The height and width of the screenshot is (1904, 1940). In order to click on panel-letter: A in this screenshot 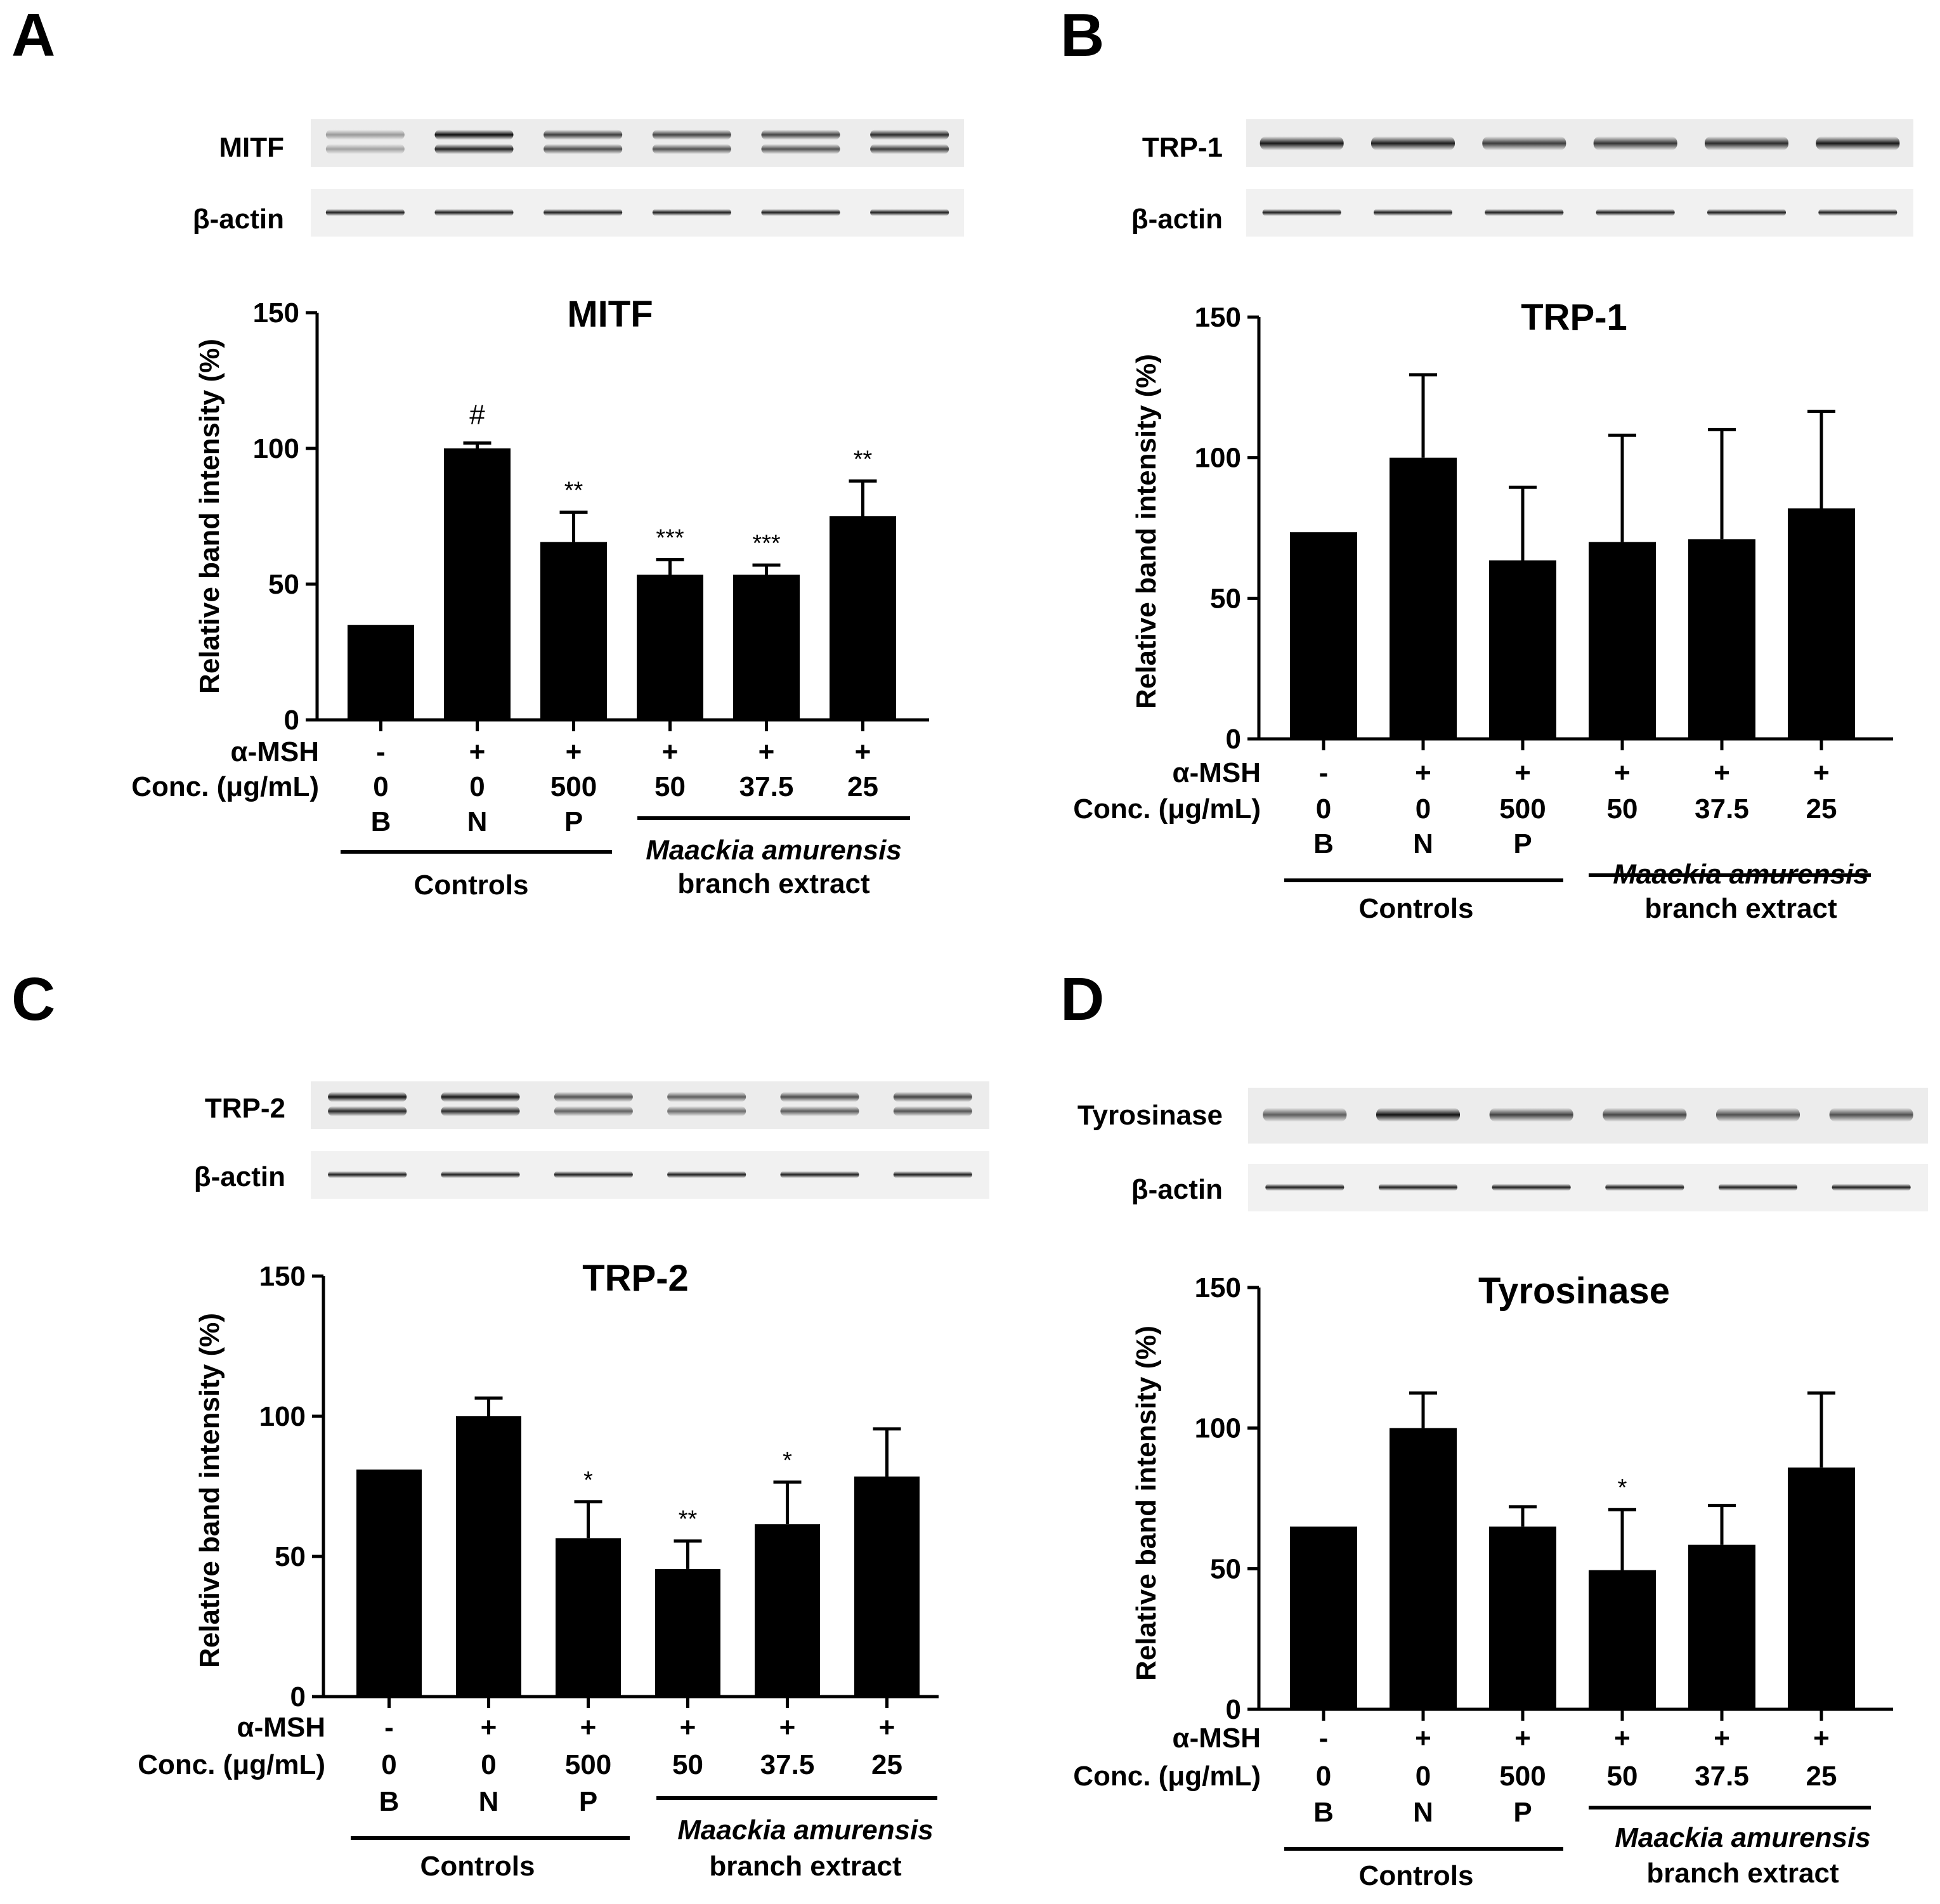, I will do `click(33, 35)`.